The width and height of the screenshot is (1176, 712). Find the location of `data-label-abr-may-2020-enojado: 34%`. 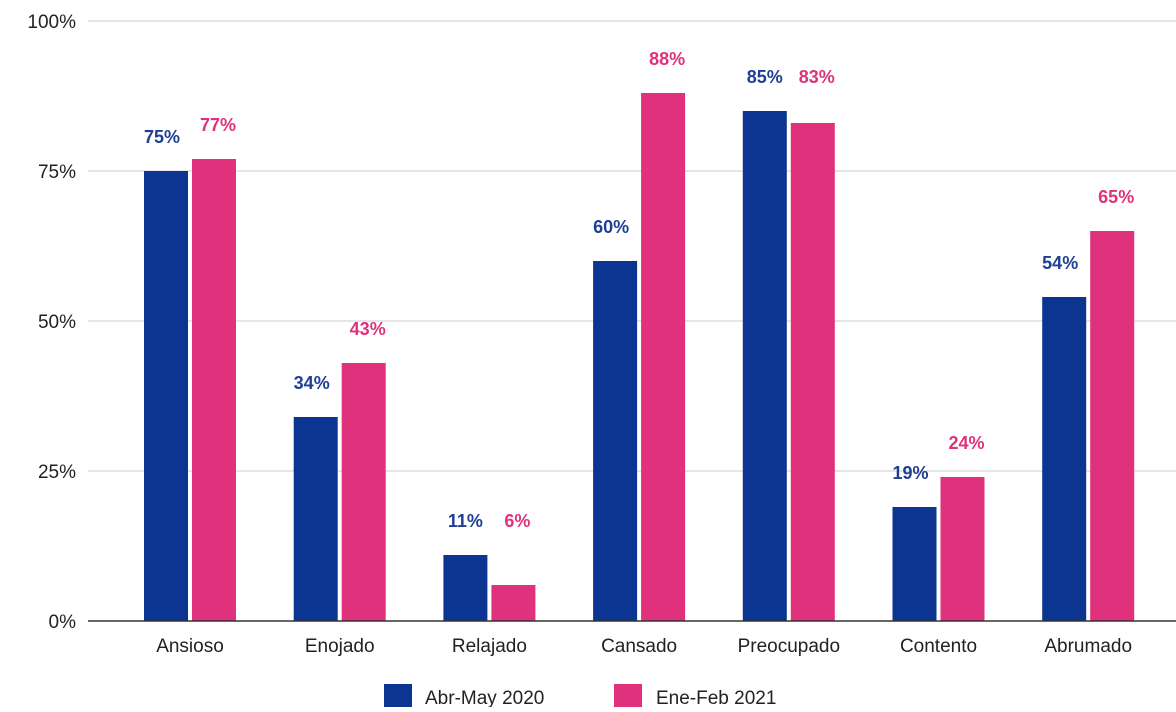

data-label-abr-may-2020-enojado: 34% is located at coordinates (312, 383).